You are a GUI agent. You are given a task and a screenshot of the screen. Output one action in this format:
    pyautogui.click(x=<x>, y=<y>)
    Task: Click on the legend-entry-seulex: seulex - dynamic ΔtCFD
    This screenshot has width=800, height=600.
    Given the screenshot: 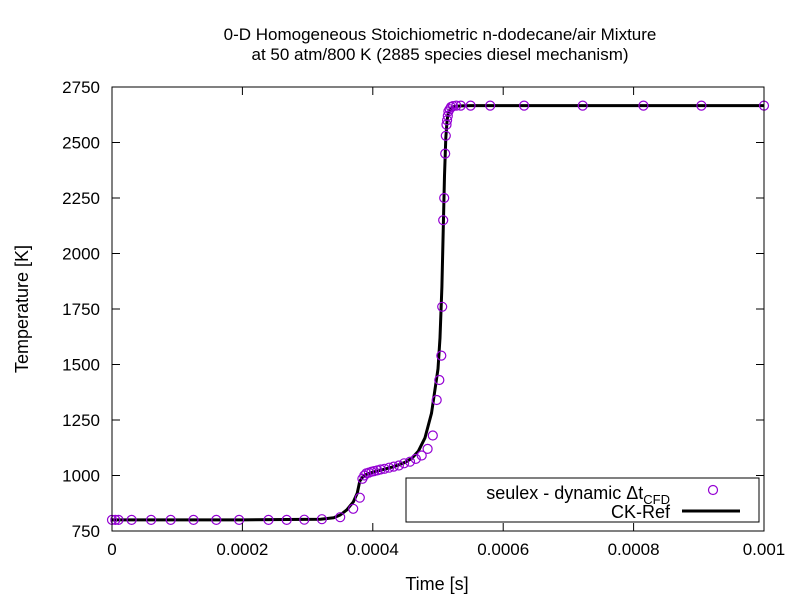 What is the action you would take?
    pyautogui.click(x=578, y=495)
    